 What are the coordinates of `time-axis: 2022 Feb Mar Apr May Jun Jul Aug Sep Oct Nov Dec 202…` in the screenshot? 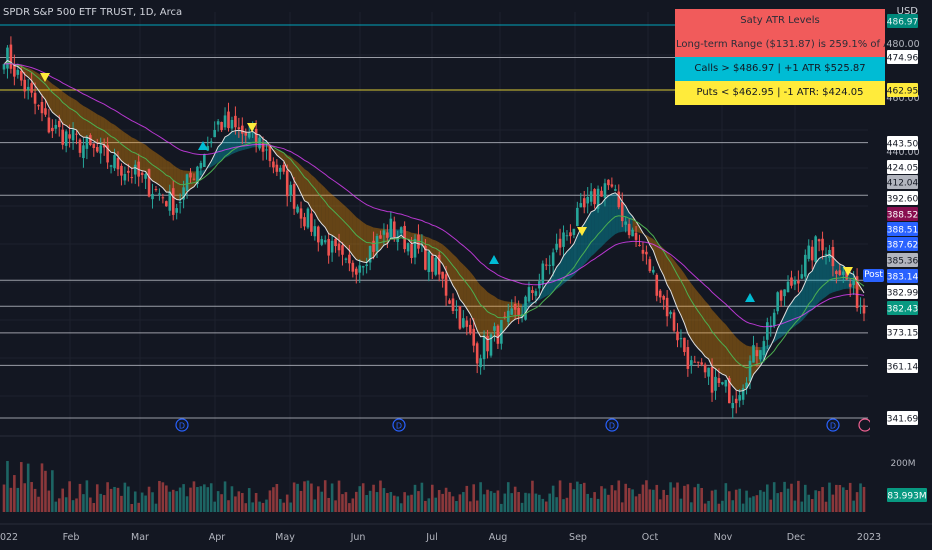 It's located at (466, 533).